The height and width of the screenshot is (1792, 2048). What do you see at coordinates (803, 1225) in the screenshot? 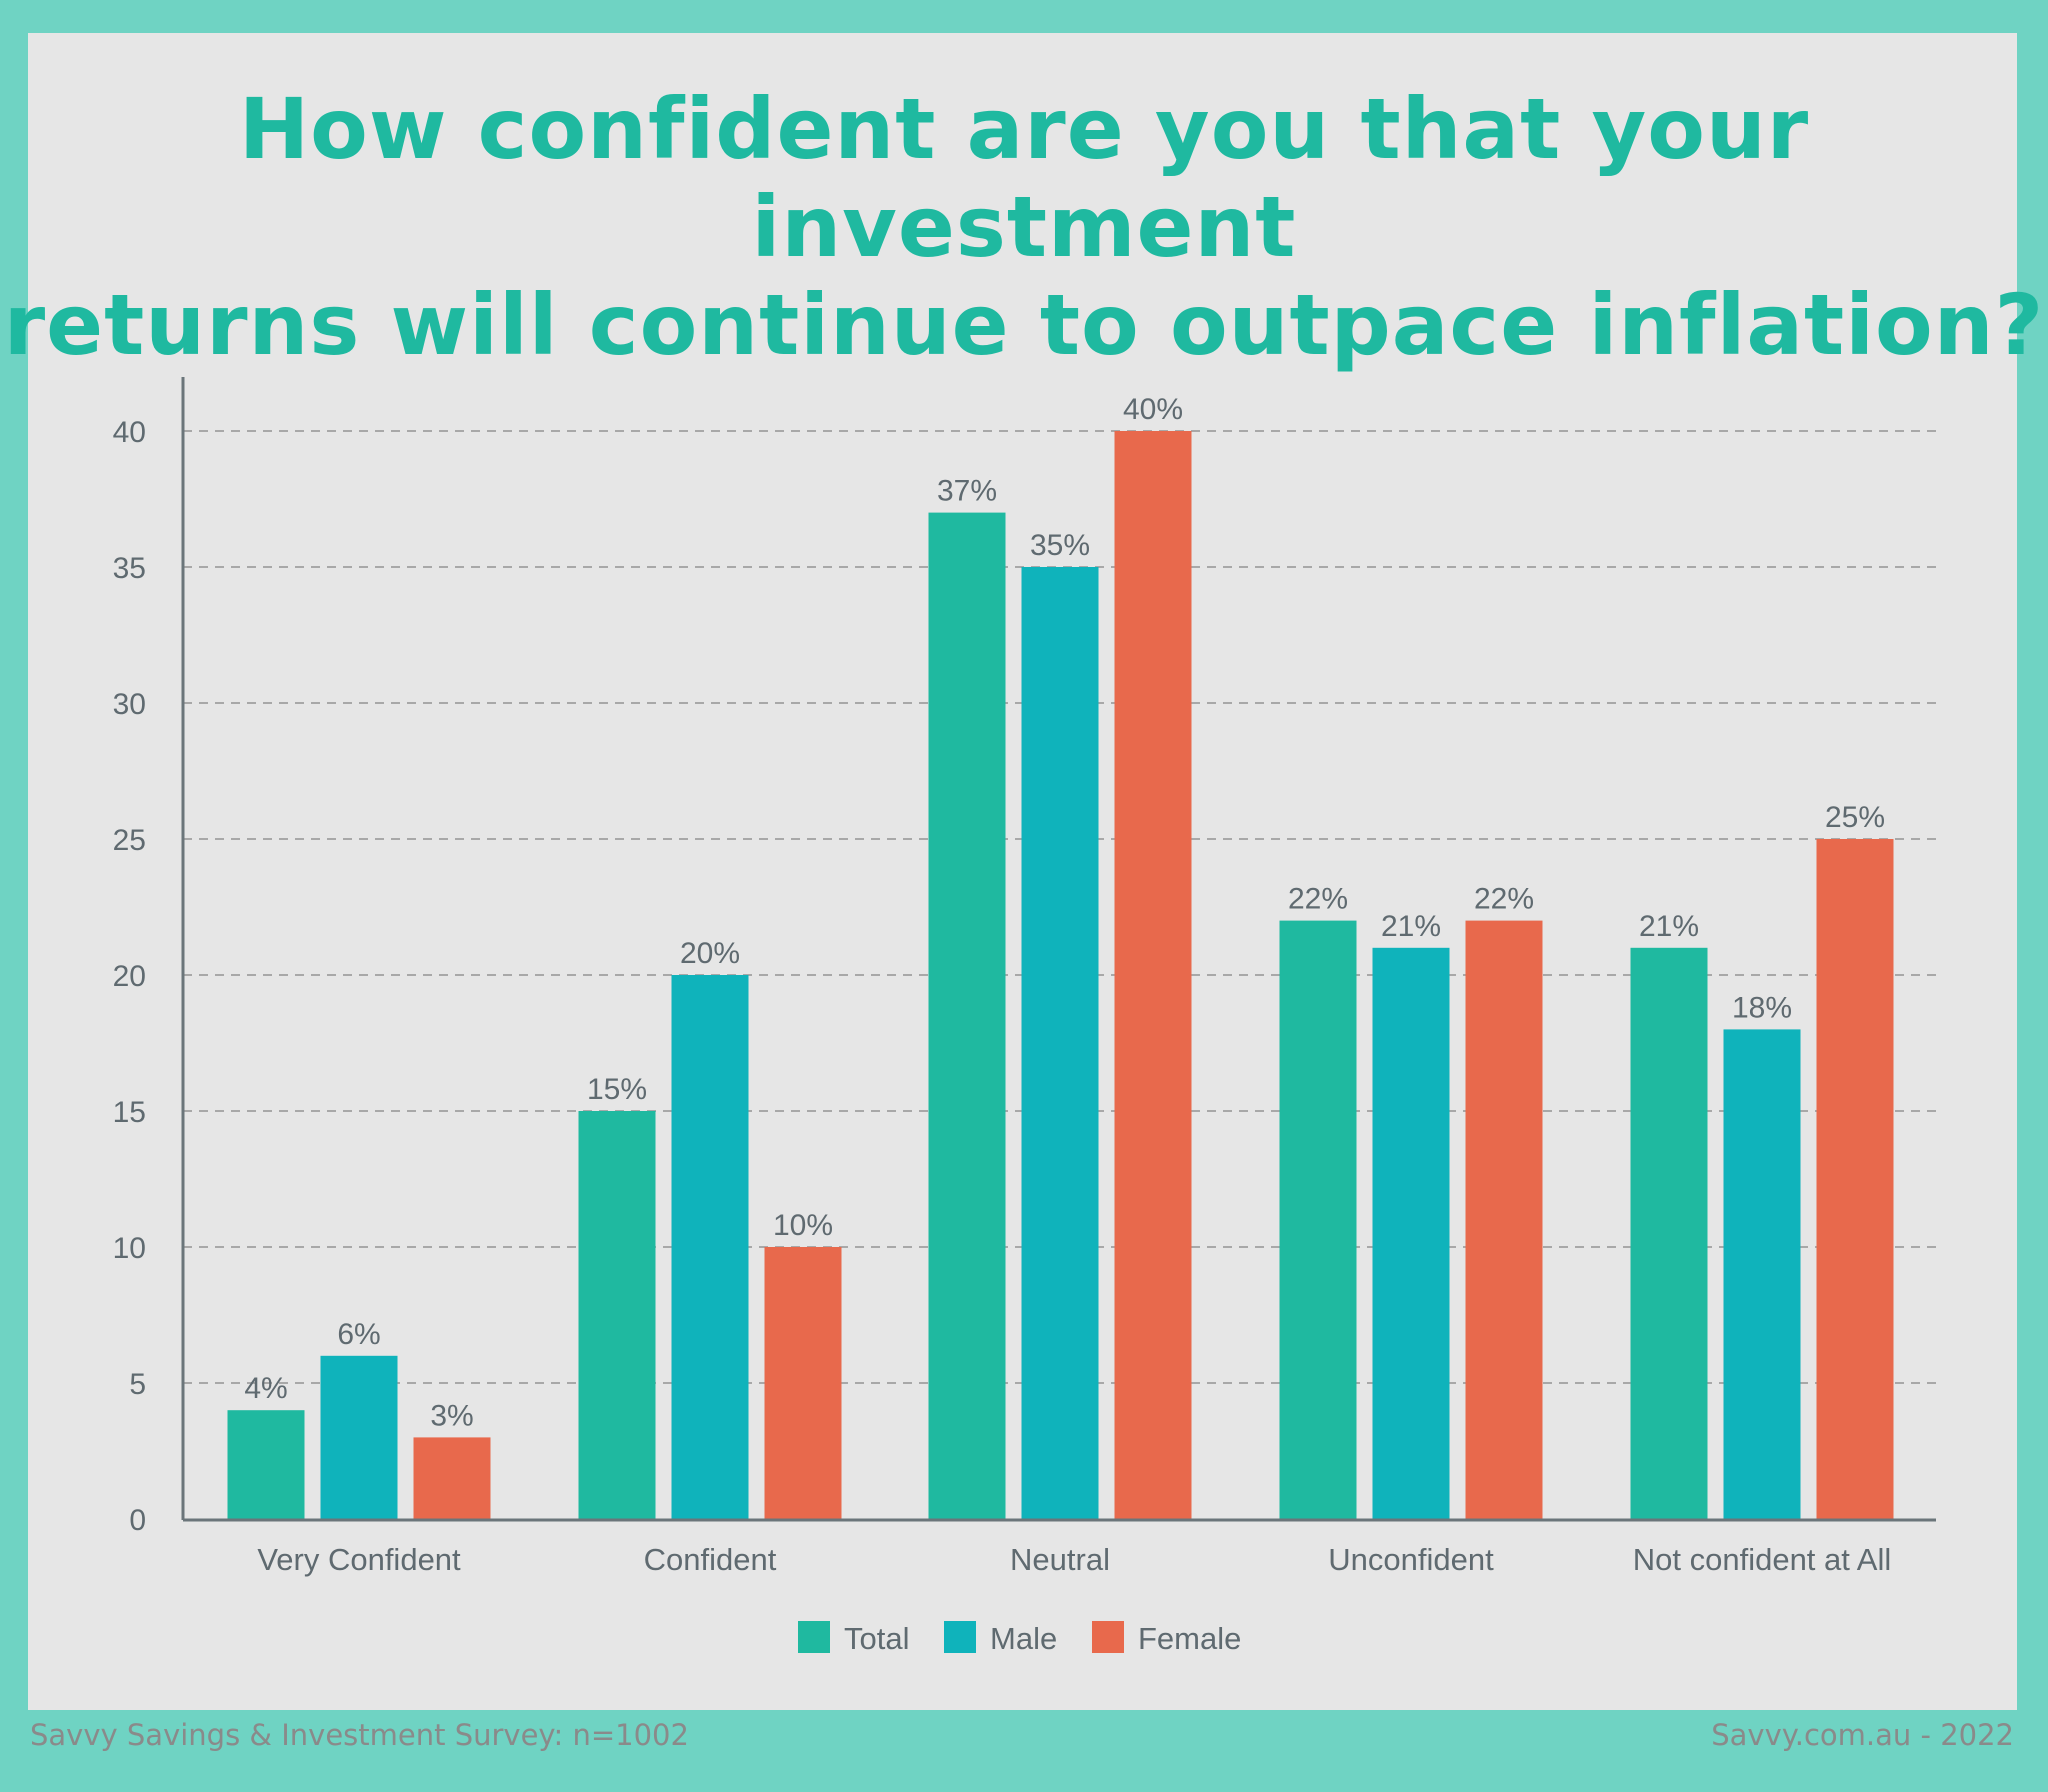
I see `data-label: 10%` at bounding box center [803, 1225].